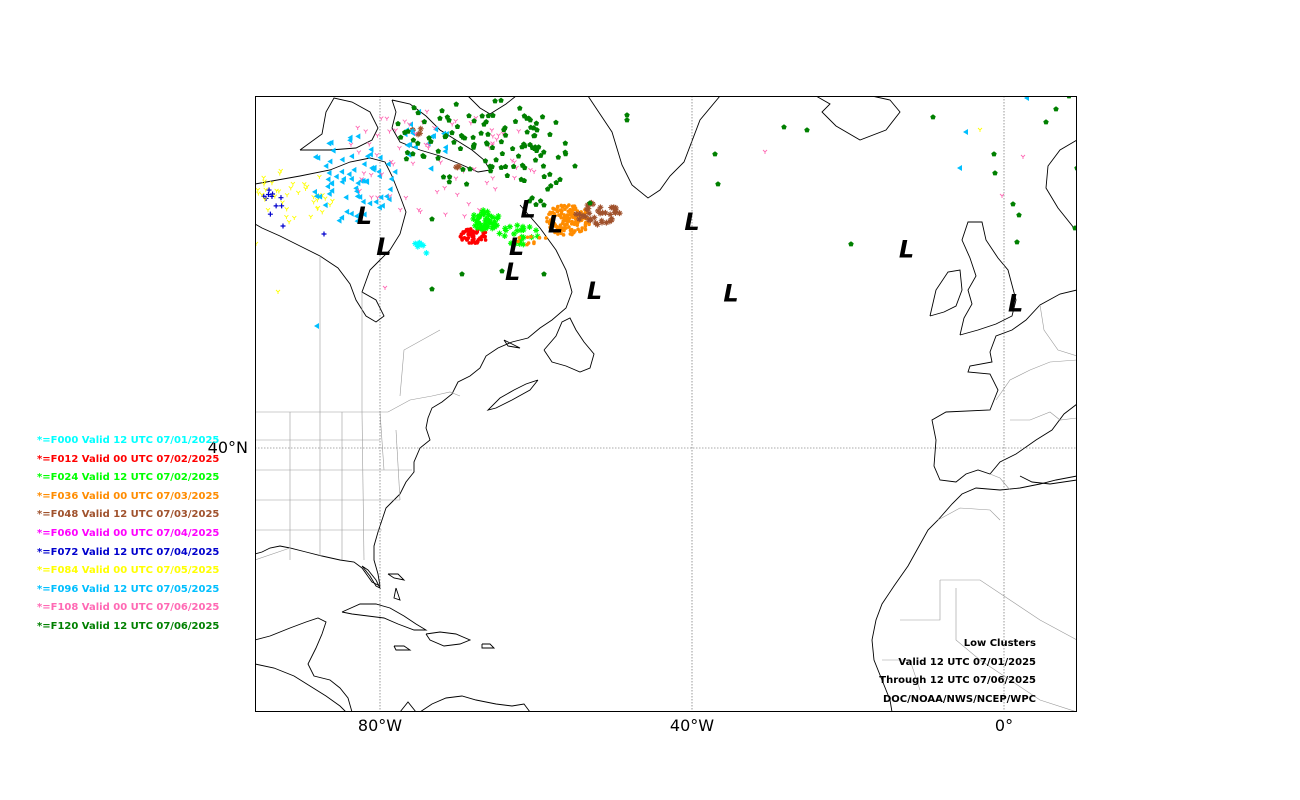 The image size is (1300, 800). I want to click on legend-item-f084: *=F084 Valid 00 UTC 07/05/2025, so click(128, 571).